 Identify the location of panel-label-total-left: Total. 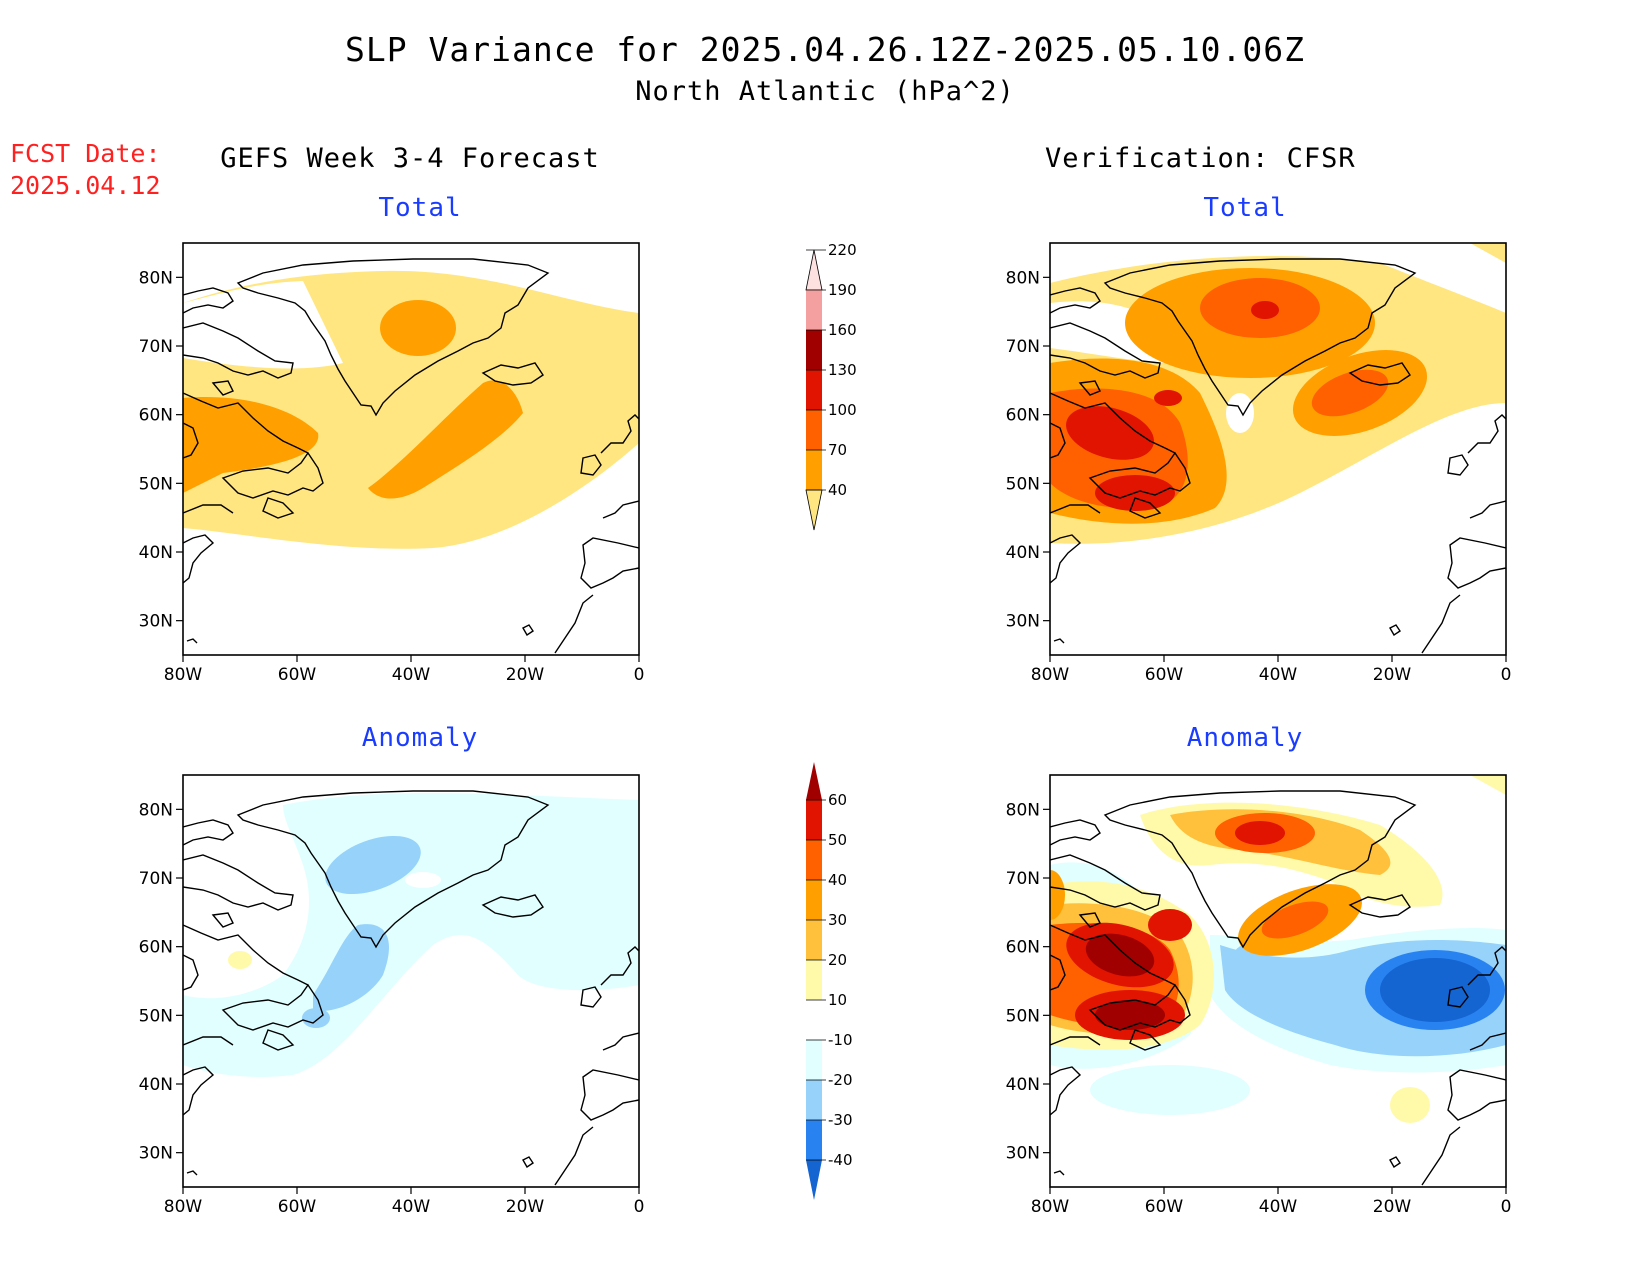
(420, 208).